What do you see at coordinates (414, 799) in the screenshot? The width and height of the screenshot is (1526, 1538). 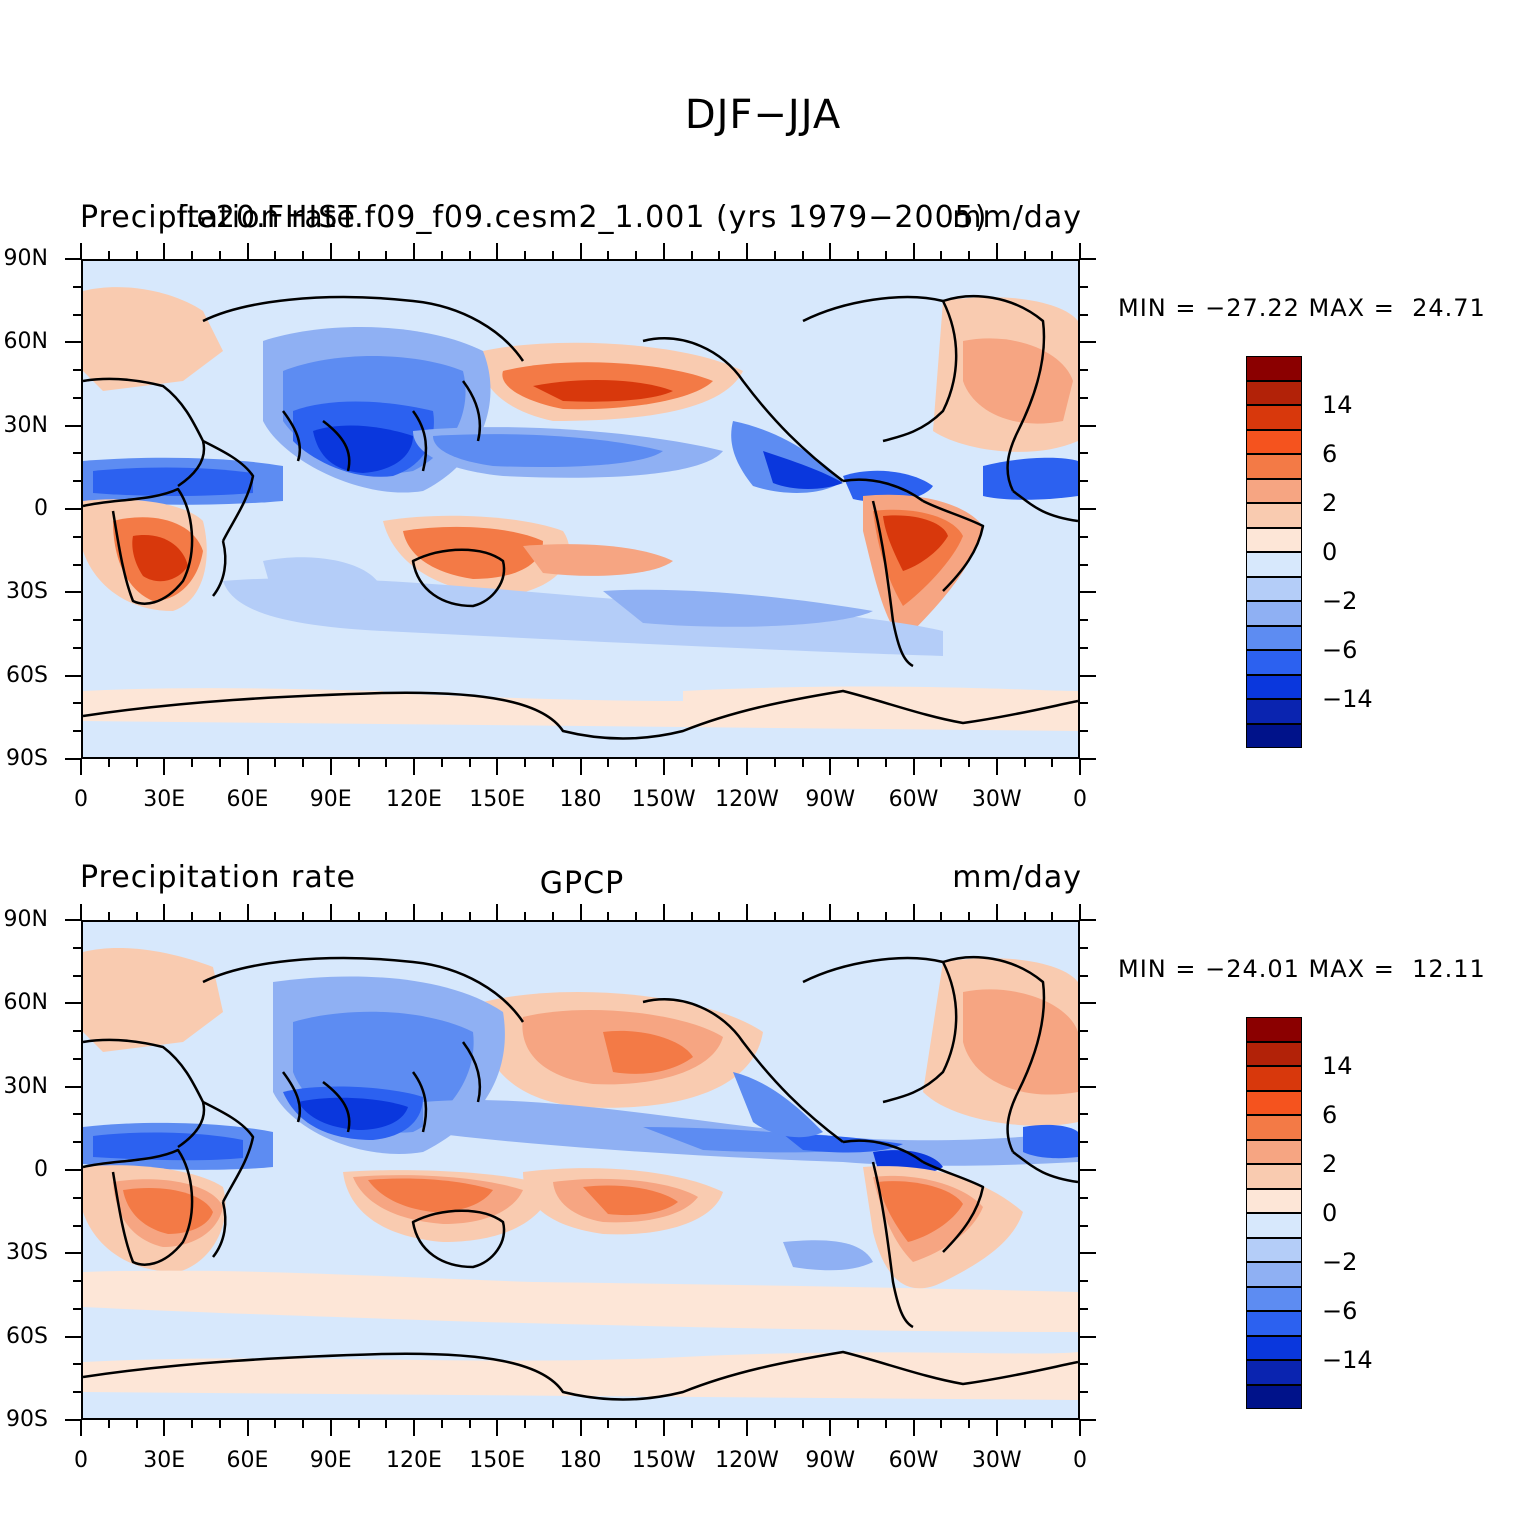 I see `panel1-lon-label: 120E` at bounding box center [414, 799].